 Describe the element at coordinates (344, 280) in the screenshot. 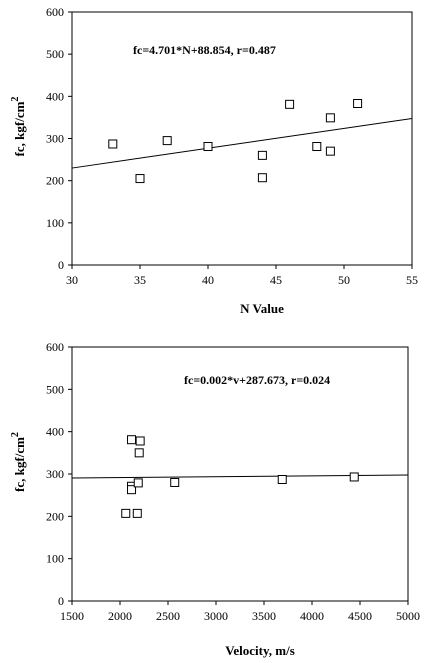

I see `x-tick-label: 50` at that location.